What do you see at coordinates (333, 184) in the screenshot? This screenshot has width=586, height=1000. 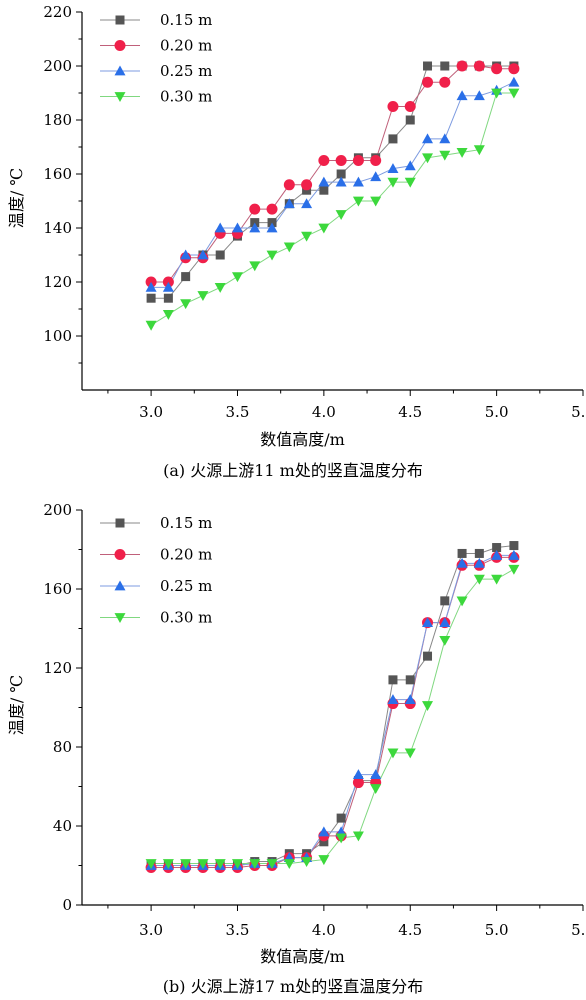 I see `series-line-0_25m` at bounding box center [333, 184].